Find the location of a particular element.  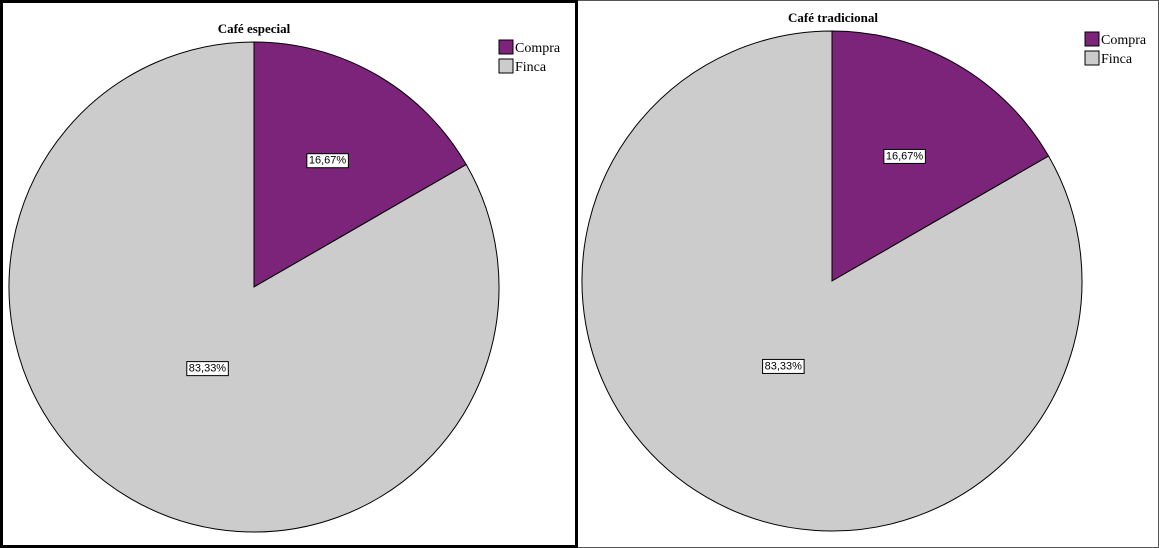

chart-title: Café tradicional is located at coordinates (833, 17).